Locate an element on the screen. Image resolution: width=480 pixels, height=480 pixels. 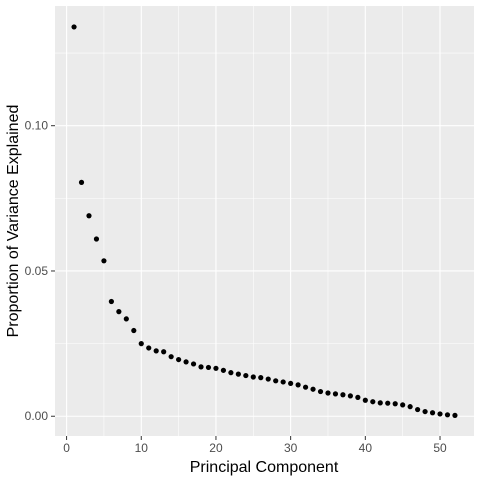
y-tick-label: 0.10 is located at coordinates (37, 126).